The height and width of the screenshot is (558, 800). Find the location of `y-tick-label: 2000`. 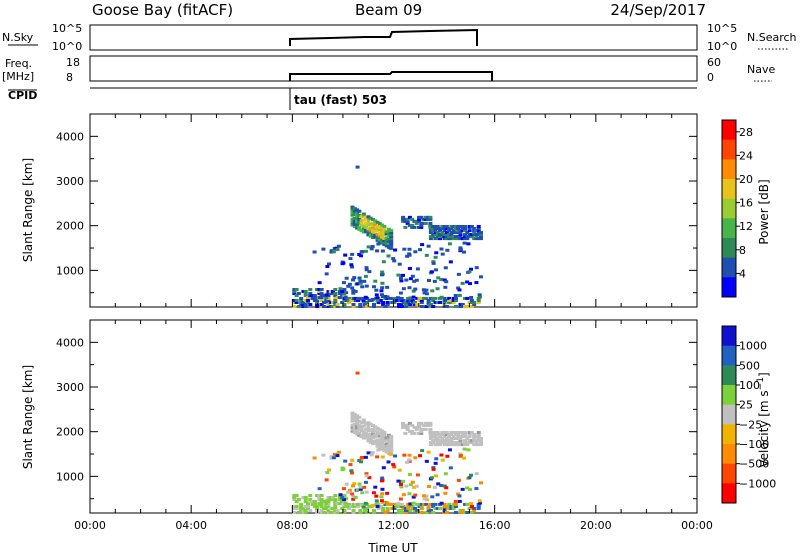

y-tick-label: 2000 is located at coordinates (70, 226).